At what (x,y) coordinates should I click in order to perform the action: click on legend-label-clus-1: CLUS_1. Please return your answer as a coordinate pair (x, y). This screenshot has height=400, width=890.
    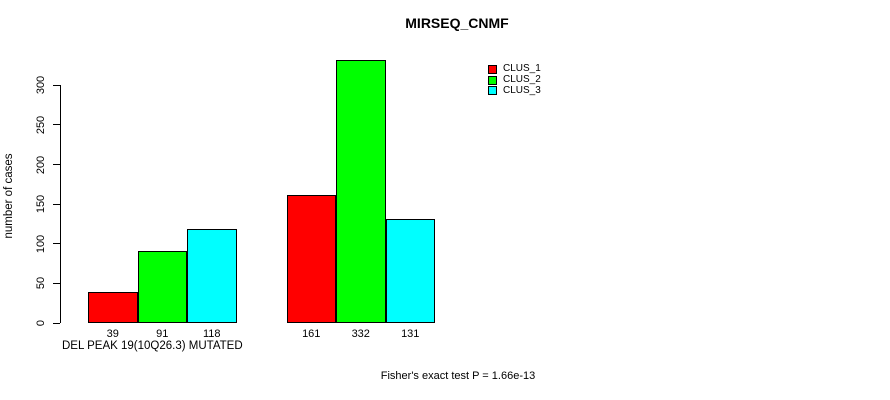
    Looking at the image, I should click on (522, 69).